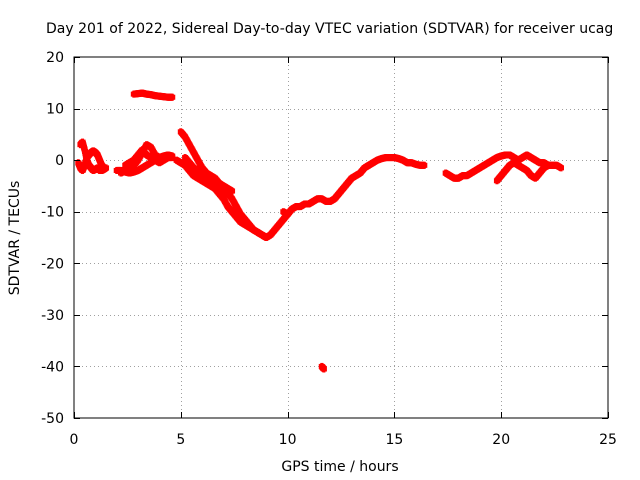  I want to click on y-tick-label: -30, so click(52, 316).